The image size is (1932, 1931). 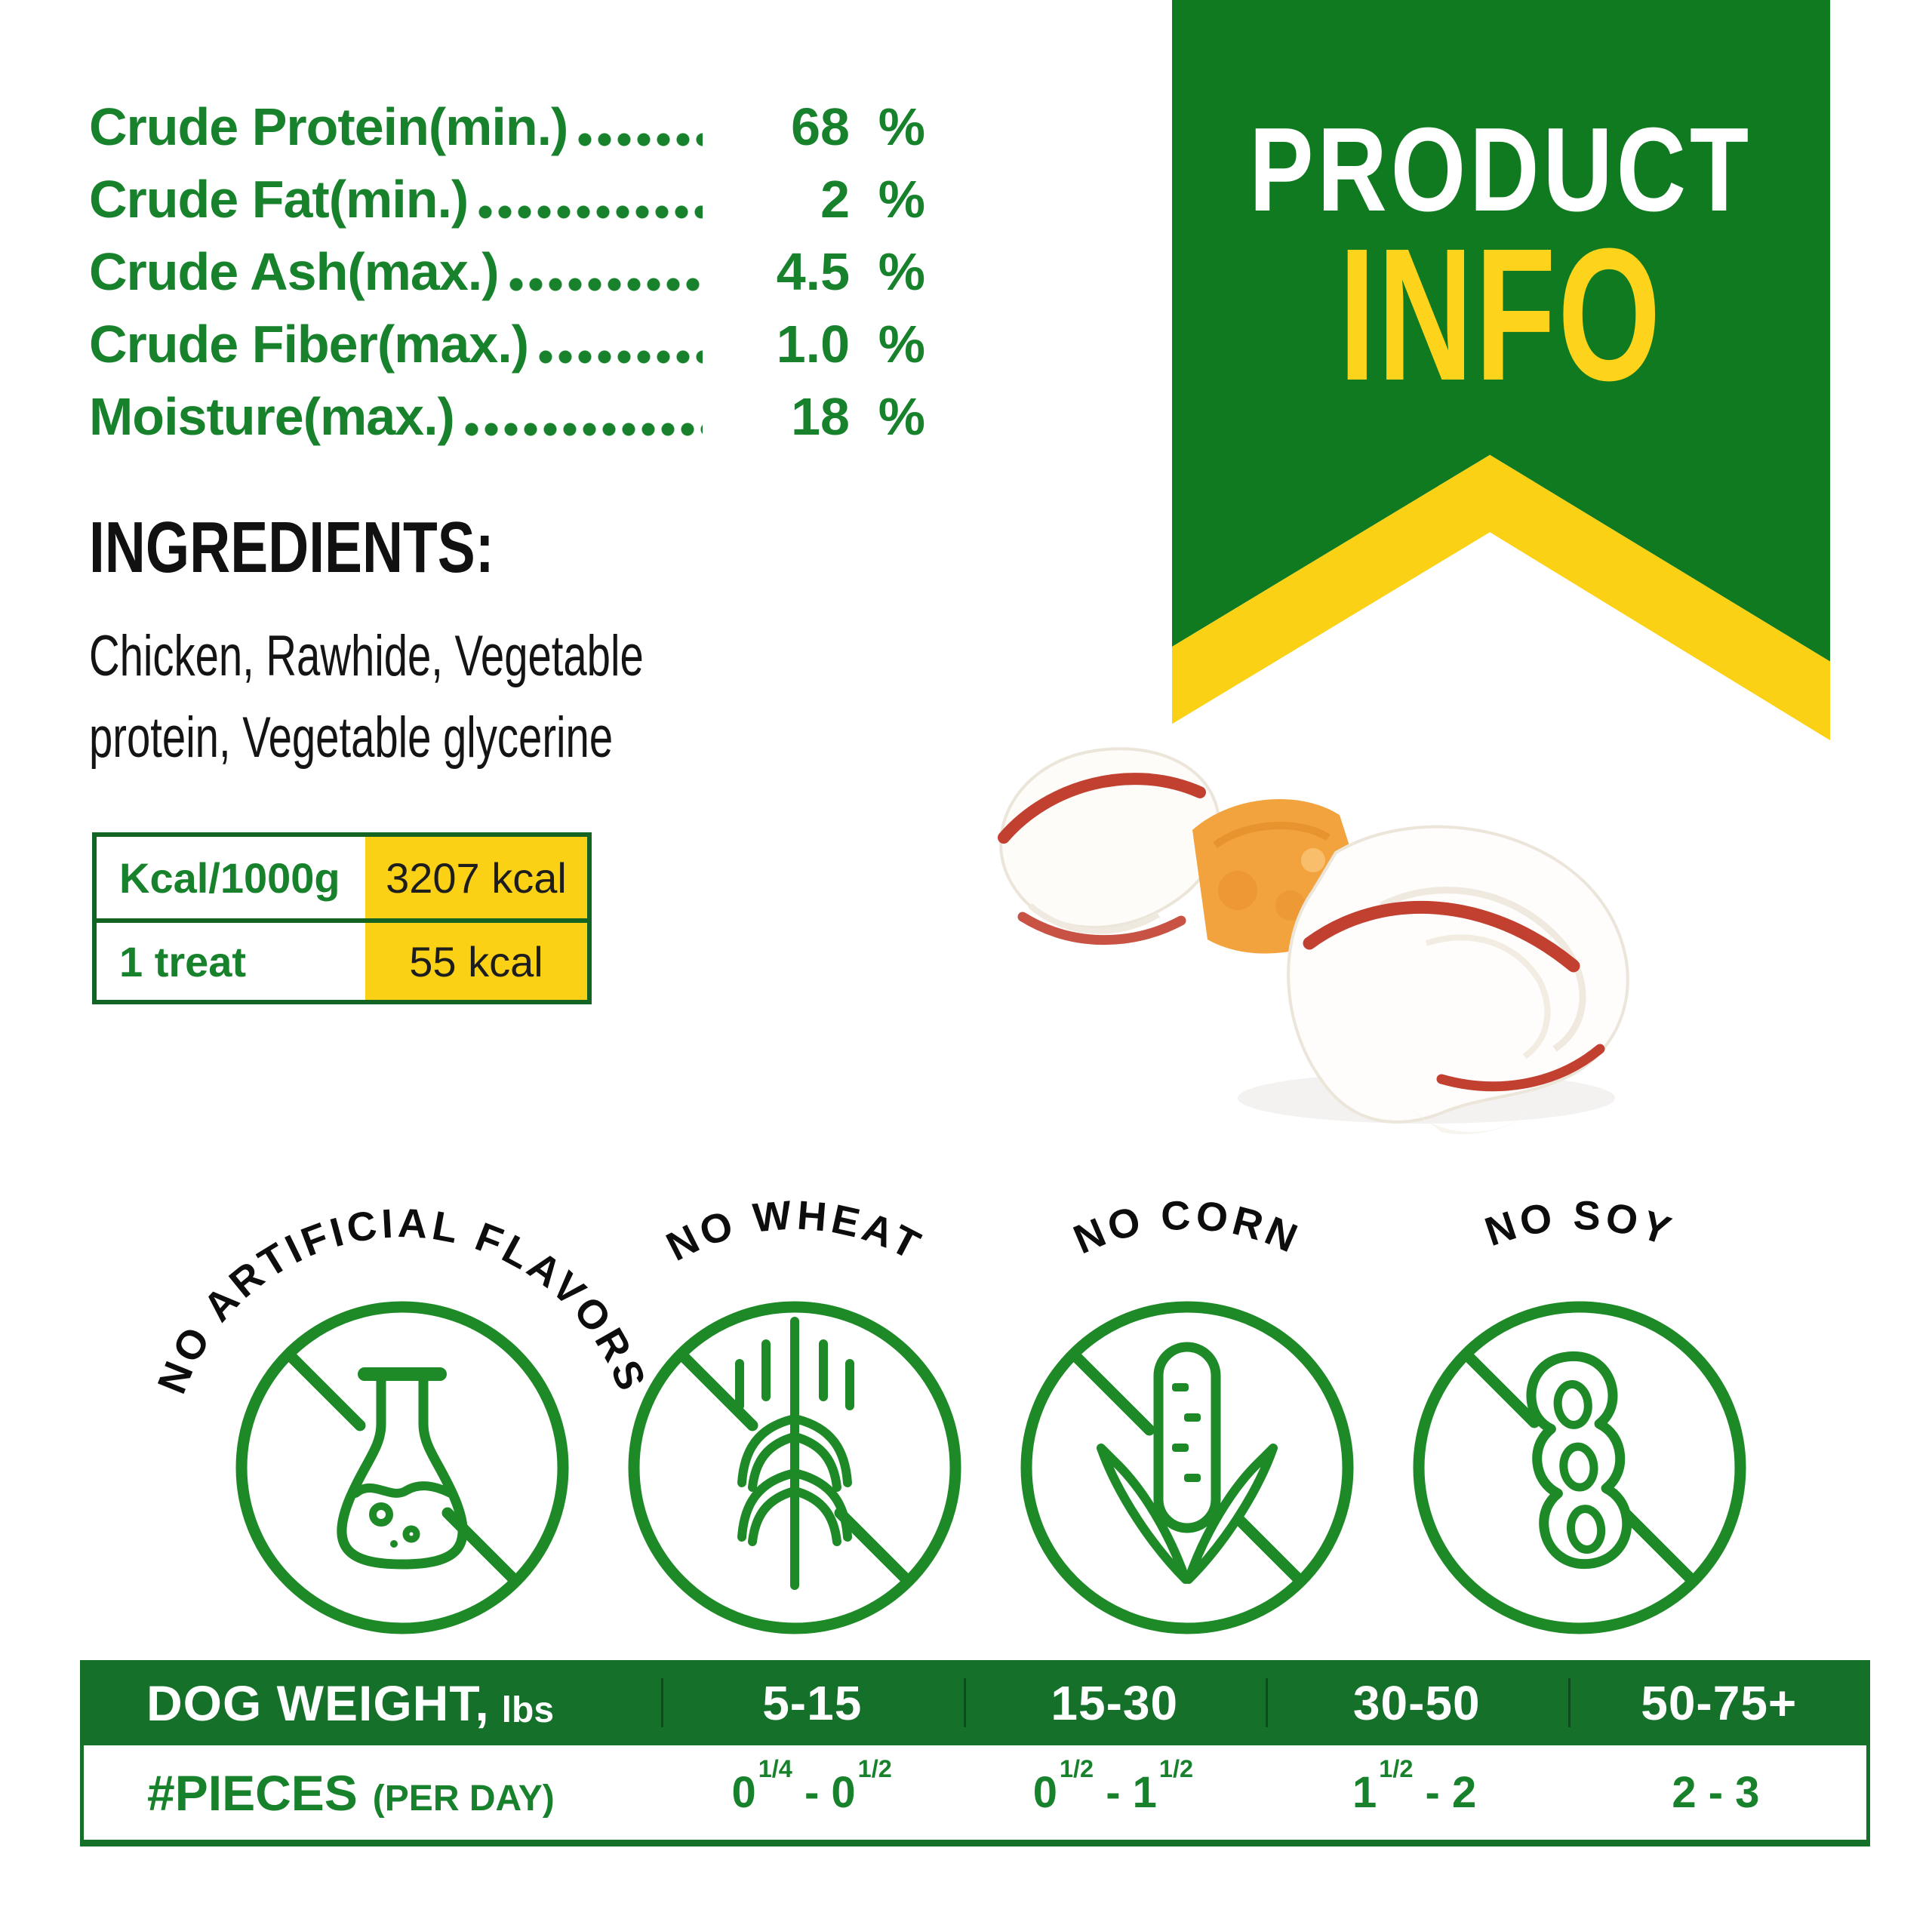 I want to click on dog-weight-unit: lbs, so click(x=528, y=1710).